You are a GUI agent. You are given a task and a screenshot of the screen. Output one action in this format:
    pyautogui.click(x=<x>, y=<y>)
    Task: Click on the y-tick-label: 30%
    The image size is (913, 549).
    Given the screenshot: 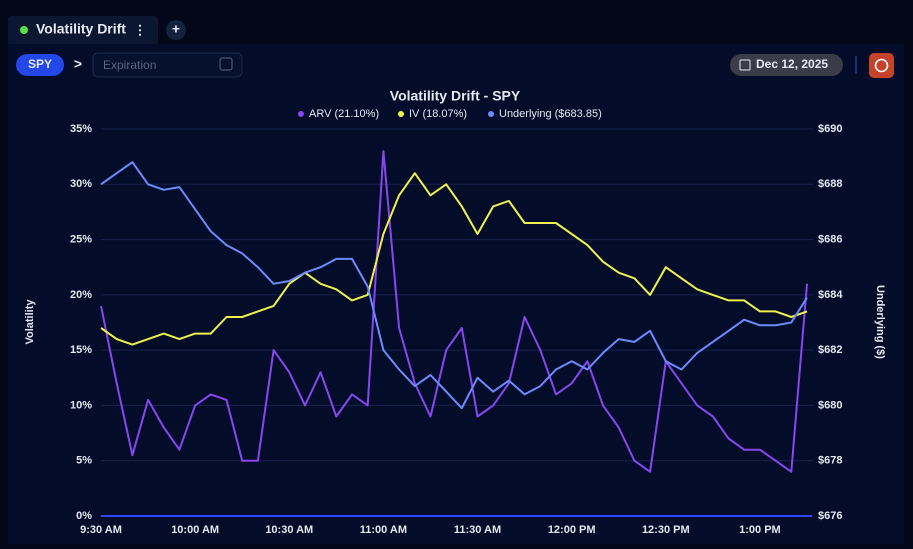 What is the action you would take?
    pyautogui.click(x=81, y=184)
    